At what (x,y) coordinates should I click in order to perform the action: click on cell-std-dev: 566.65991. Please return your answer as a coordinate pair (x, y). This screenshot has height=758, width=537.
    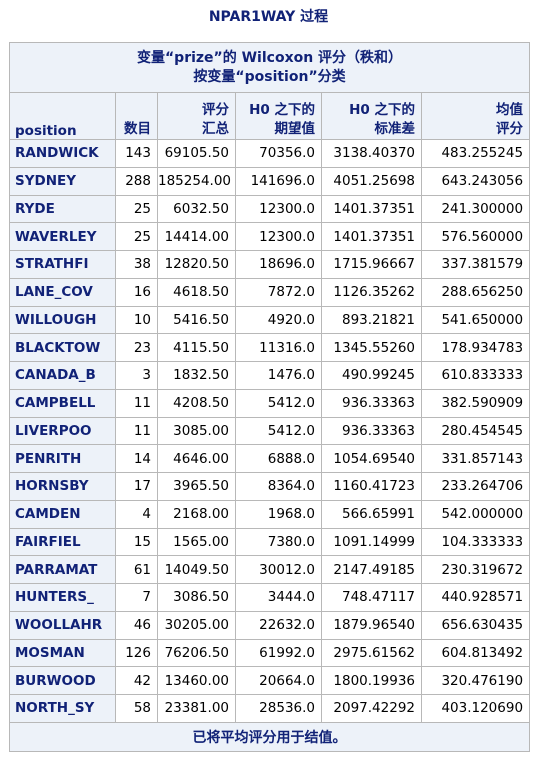
    Looking at the image, I should click on (371, 514).